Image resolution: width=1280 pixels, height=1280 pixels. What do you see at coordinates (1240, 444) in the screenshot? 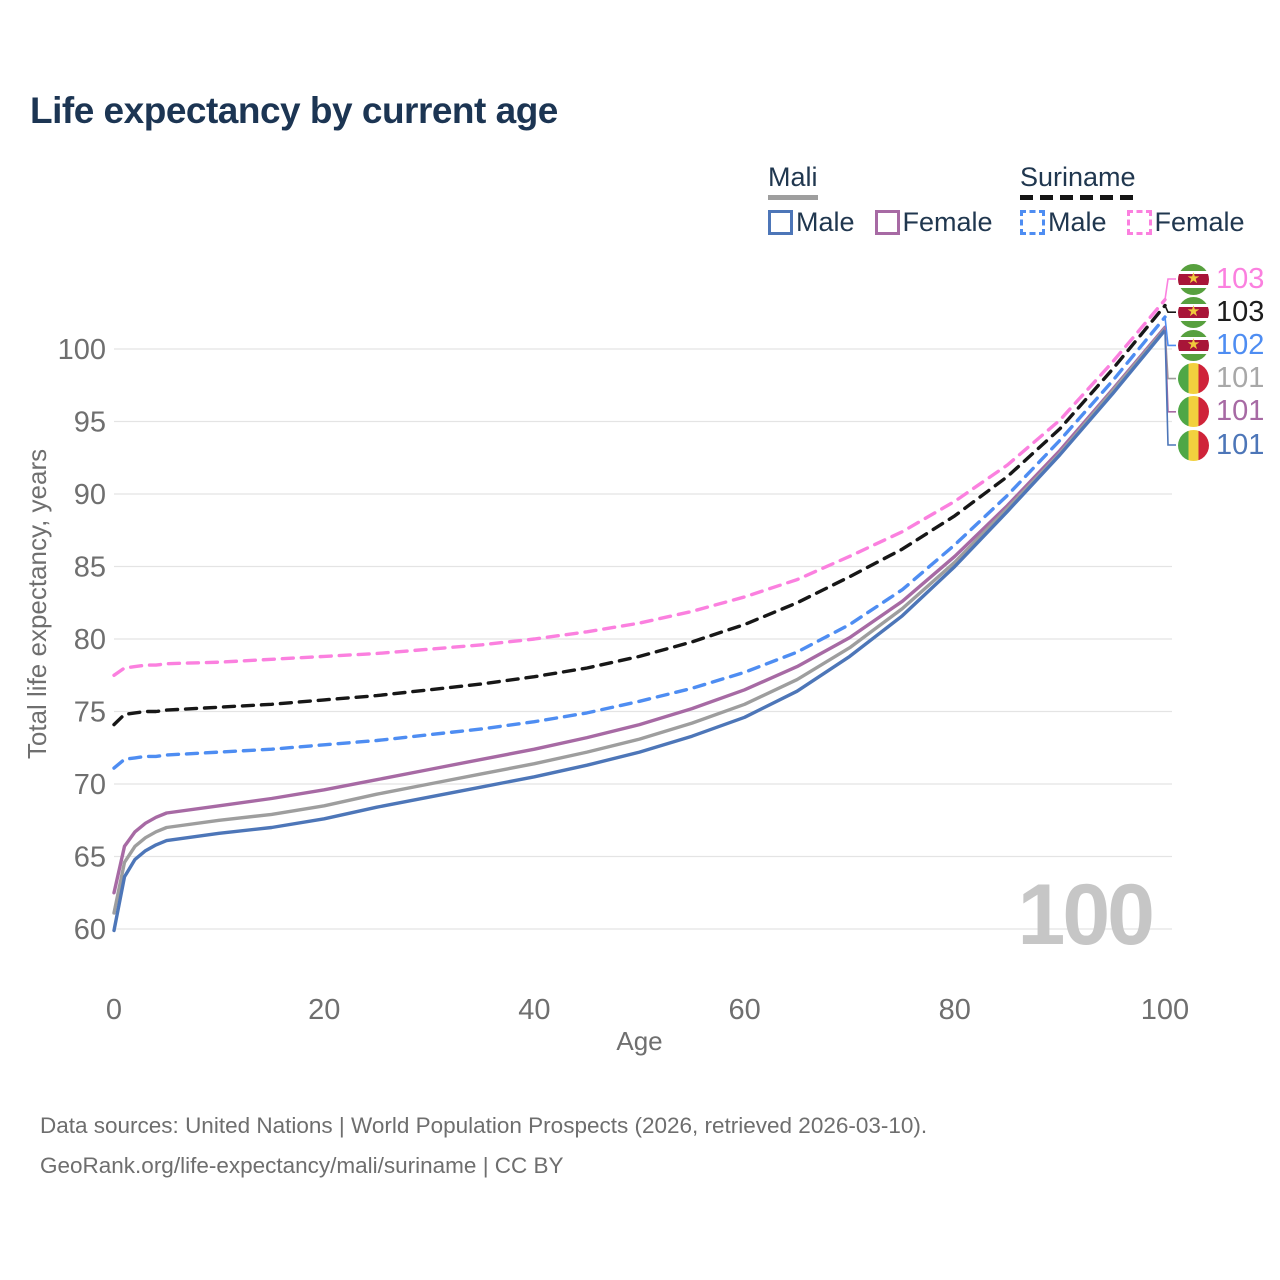
I see `endpoint-value-mali_male: 101` at bounding box center [1240, 444].